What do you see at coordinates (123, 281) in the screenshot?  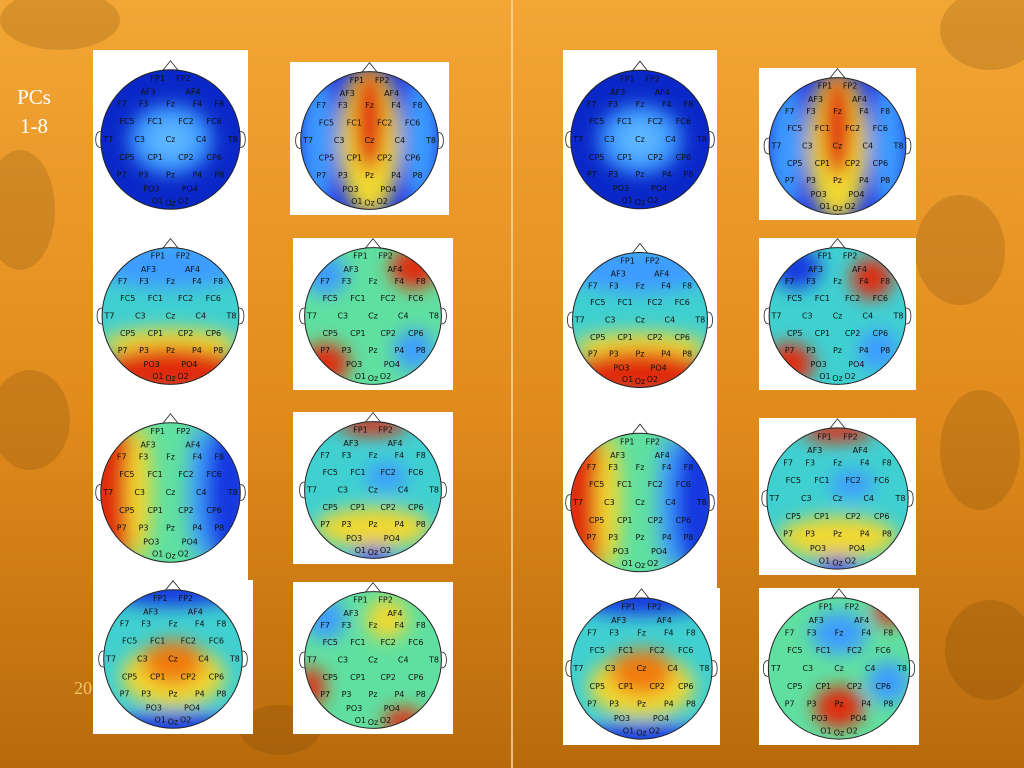 I see `electrode-label: F7` at bounding box center [123, 281].